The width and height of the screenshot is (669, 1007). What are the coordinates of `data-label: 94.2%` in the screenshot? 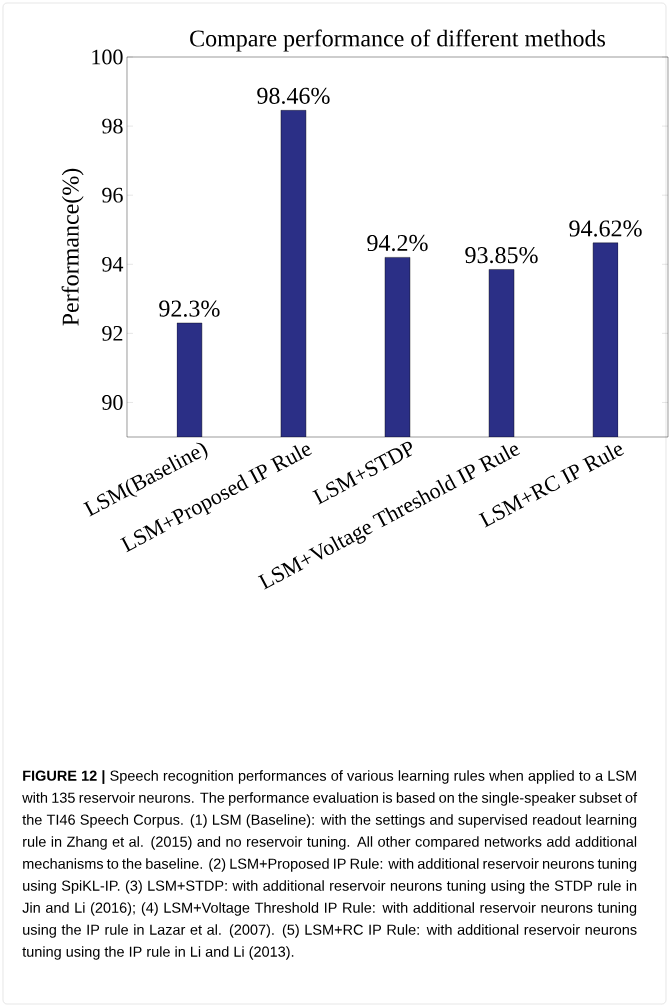 It's located at (397, 243).